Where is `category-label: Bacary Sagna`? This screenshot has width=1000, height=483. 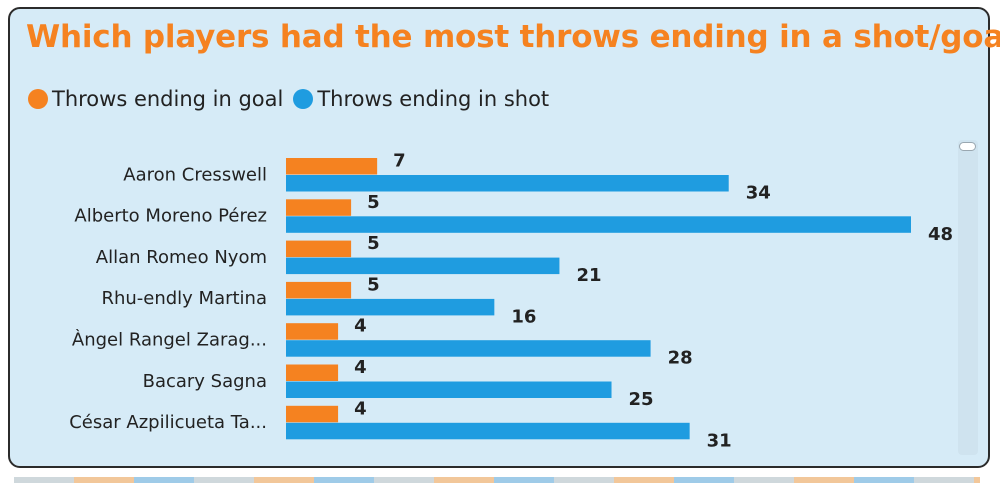 category-label: Bacary Sagna is located at coordinates (205, 381).